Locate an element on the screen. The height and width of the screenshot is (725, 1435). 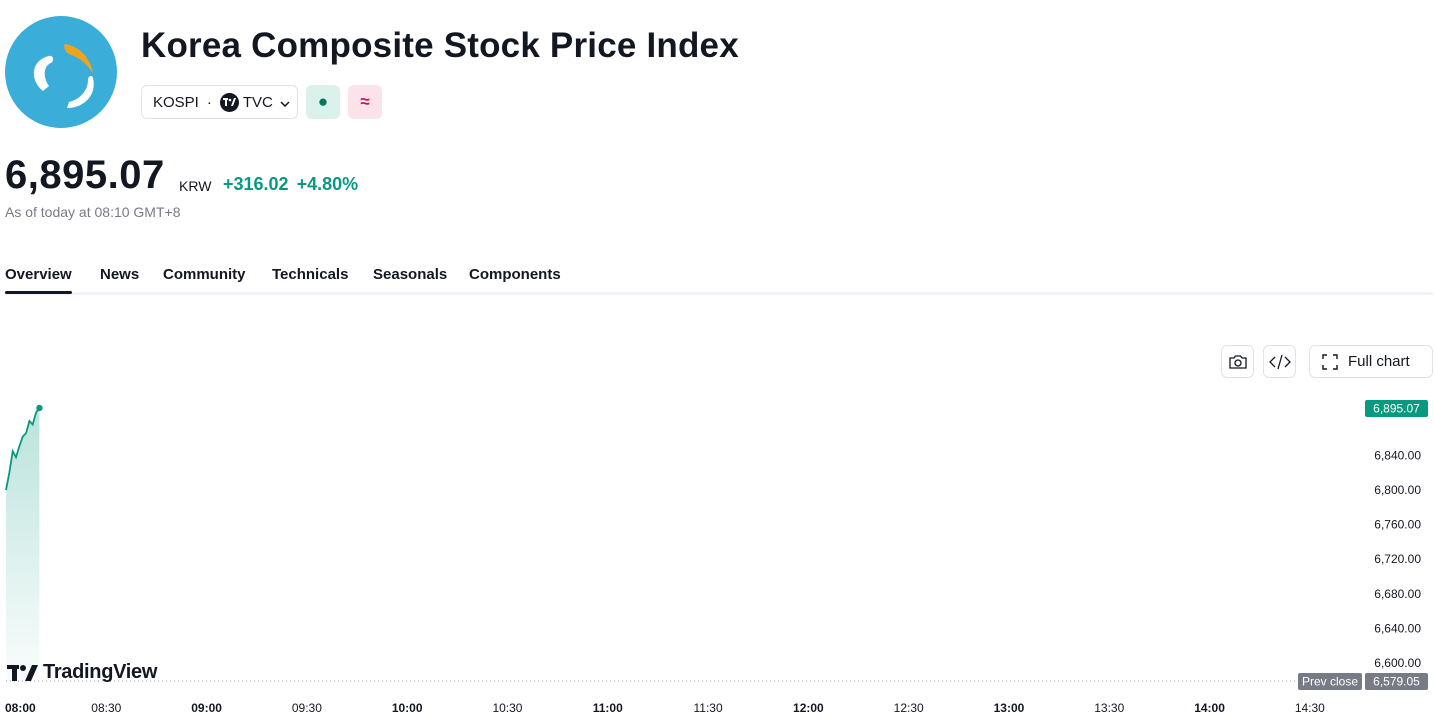
x-axis-tick-label: 09:30 is located at coordinates (307, 708).